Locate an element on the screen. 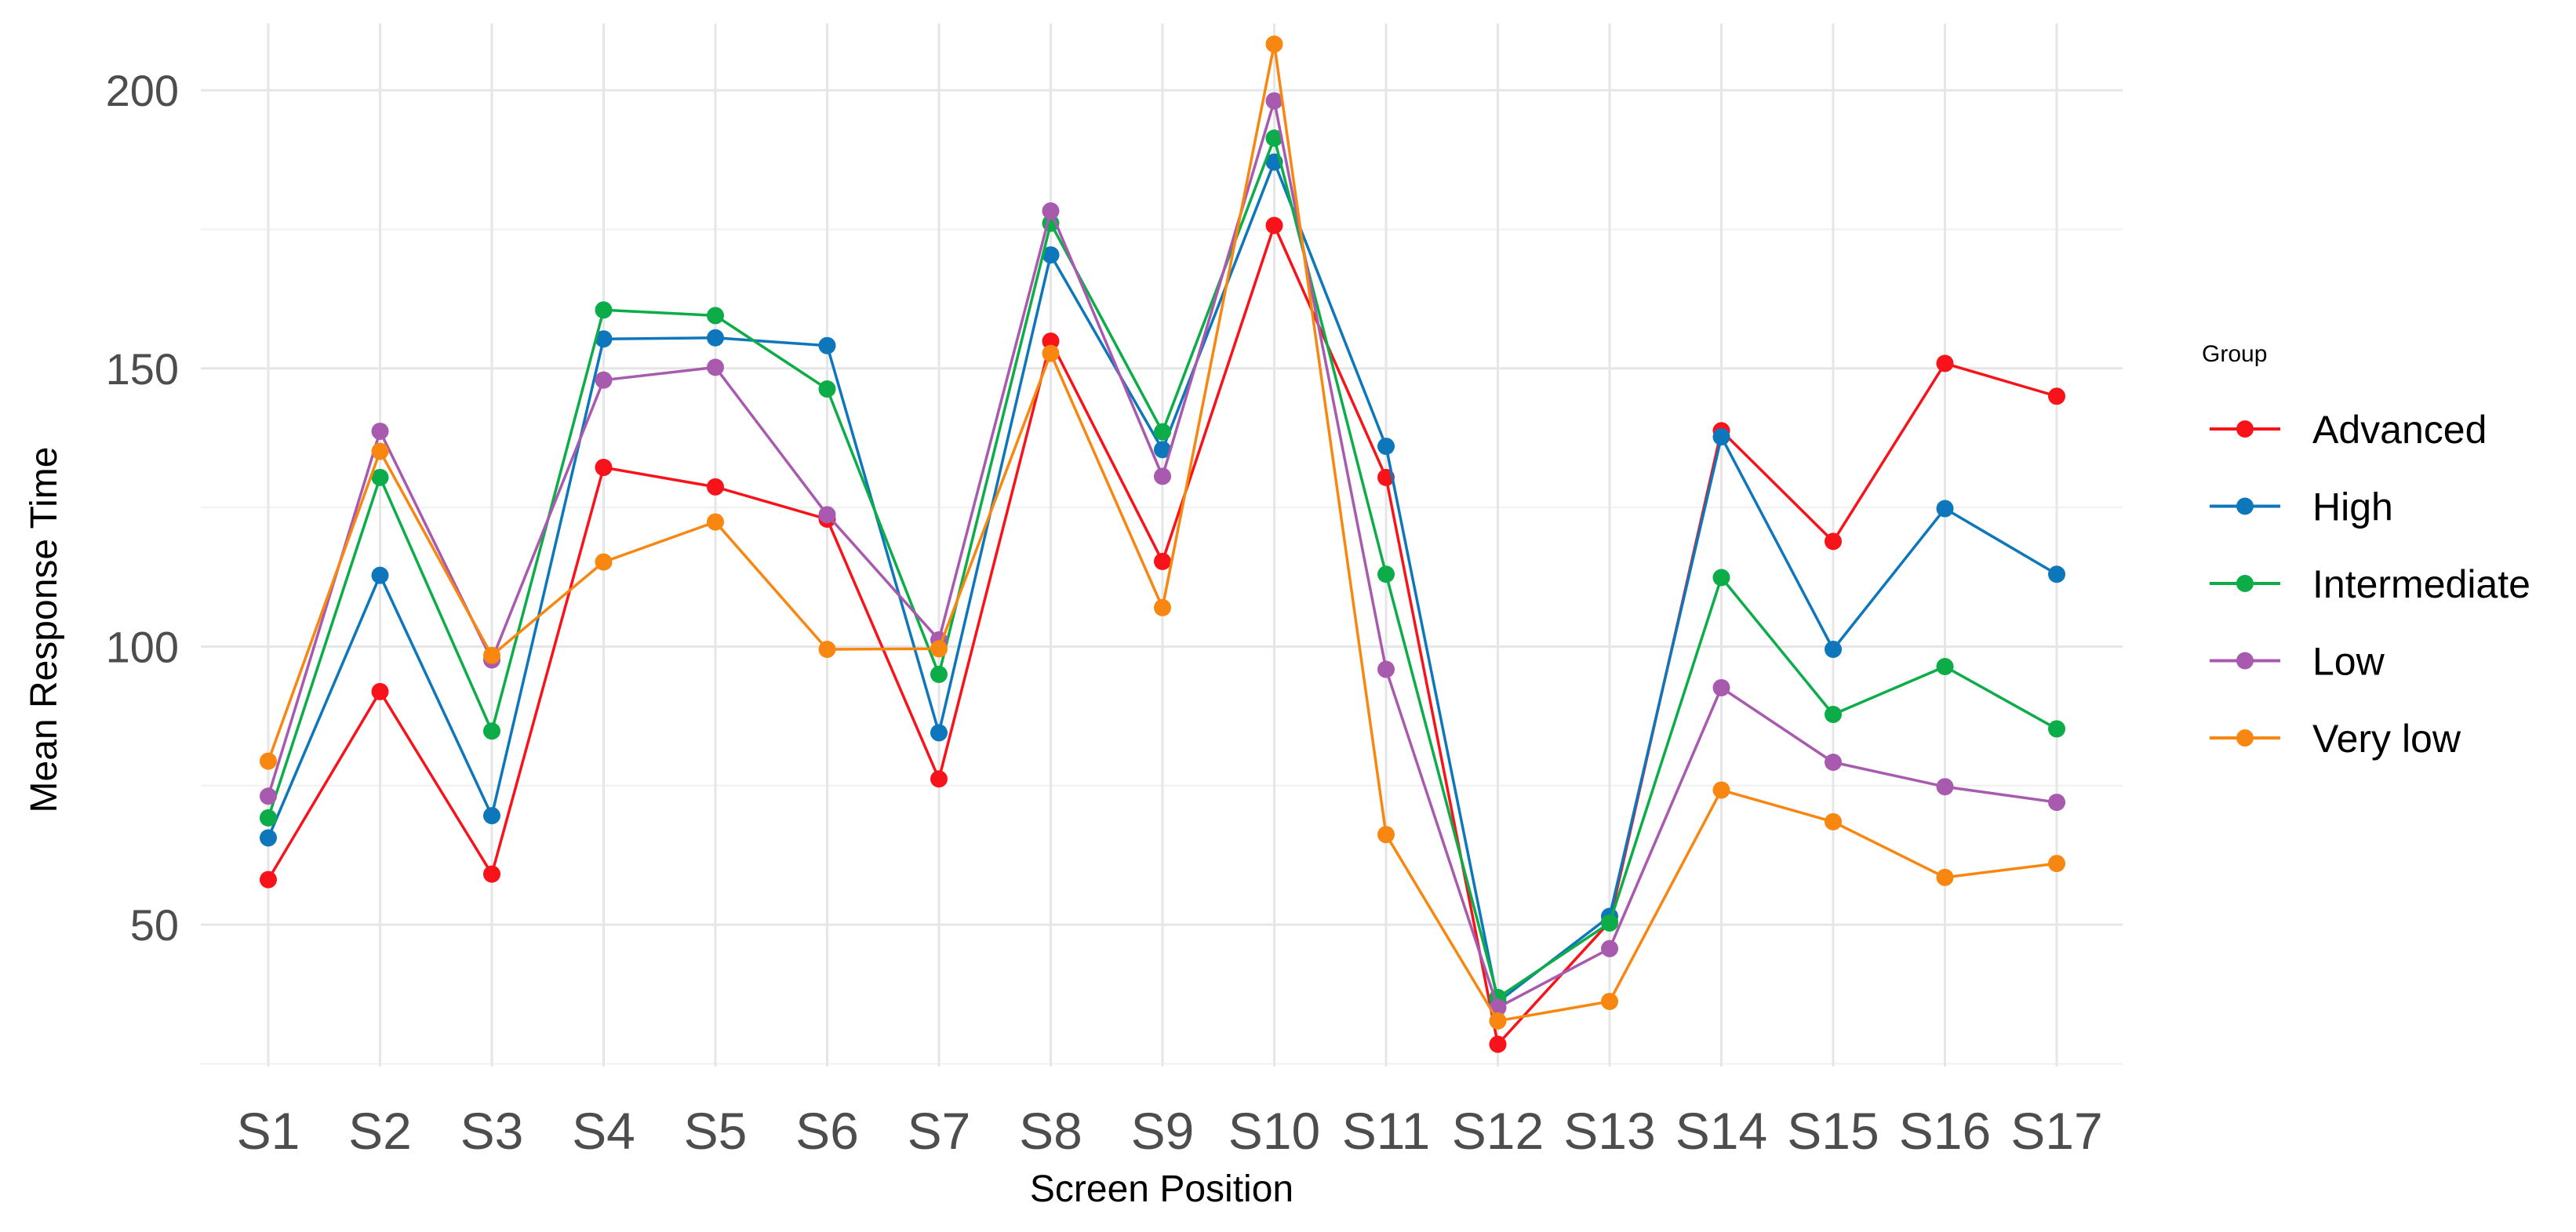 This screenshot has width=2576, height=1232. x-tick-label: S5 is located at coordinates (716, 1131).